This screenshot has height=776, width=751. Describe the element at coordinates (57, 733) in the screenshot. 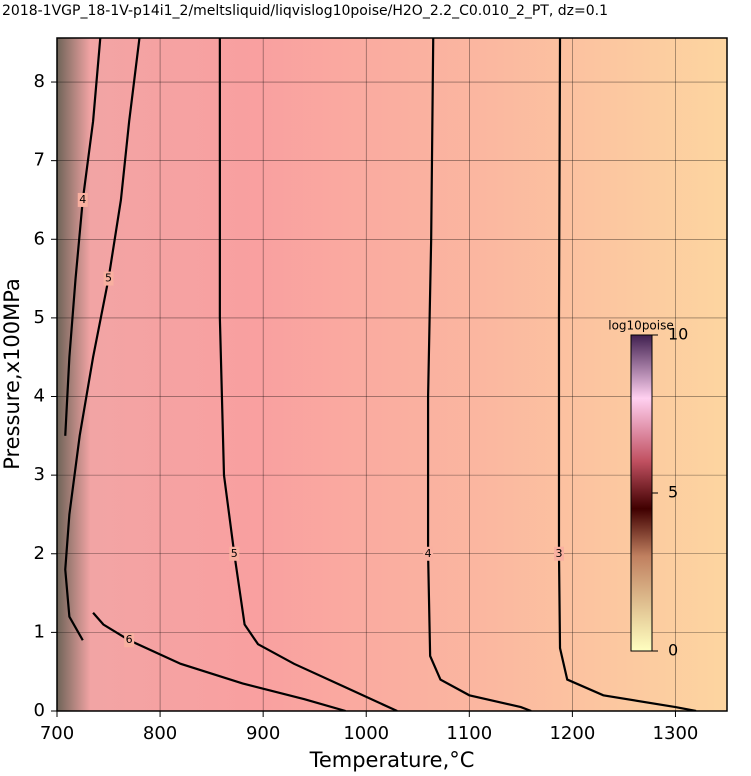

I see `x-tick-label: 700` at that location.